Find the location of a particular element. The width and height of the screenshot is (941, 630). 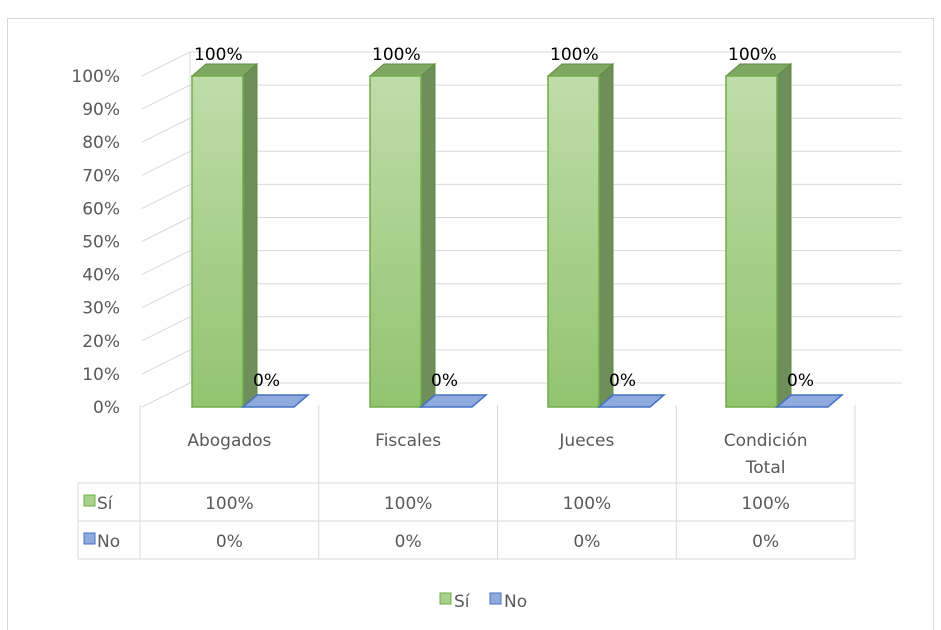

y-tick-label: 50% is located at coordinates (101, 243).